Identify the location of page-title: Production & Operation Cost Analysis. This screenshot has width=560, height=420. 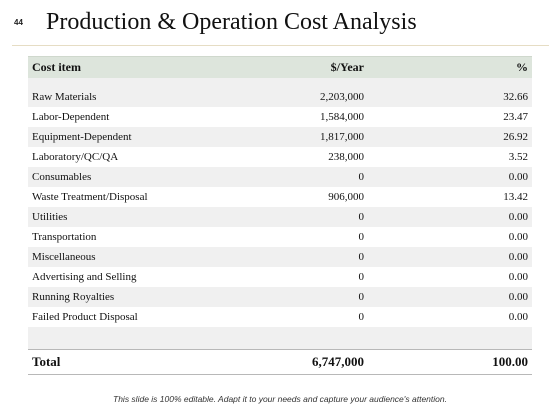
(231, 22).